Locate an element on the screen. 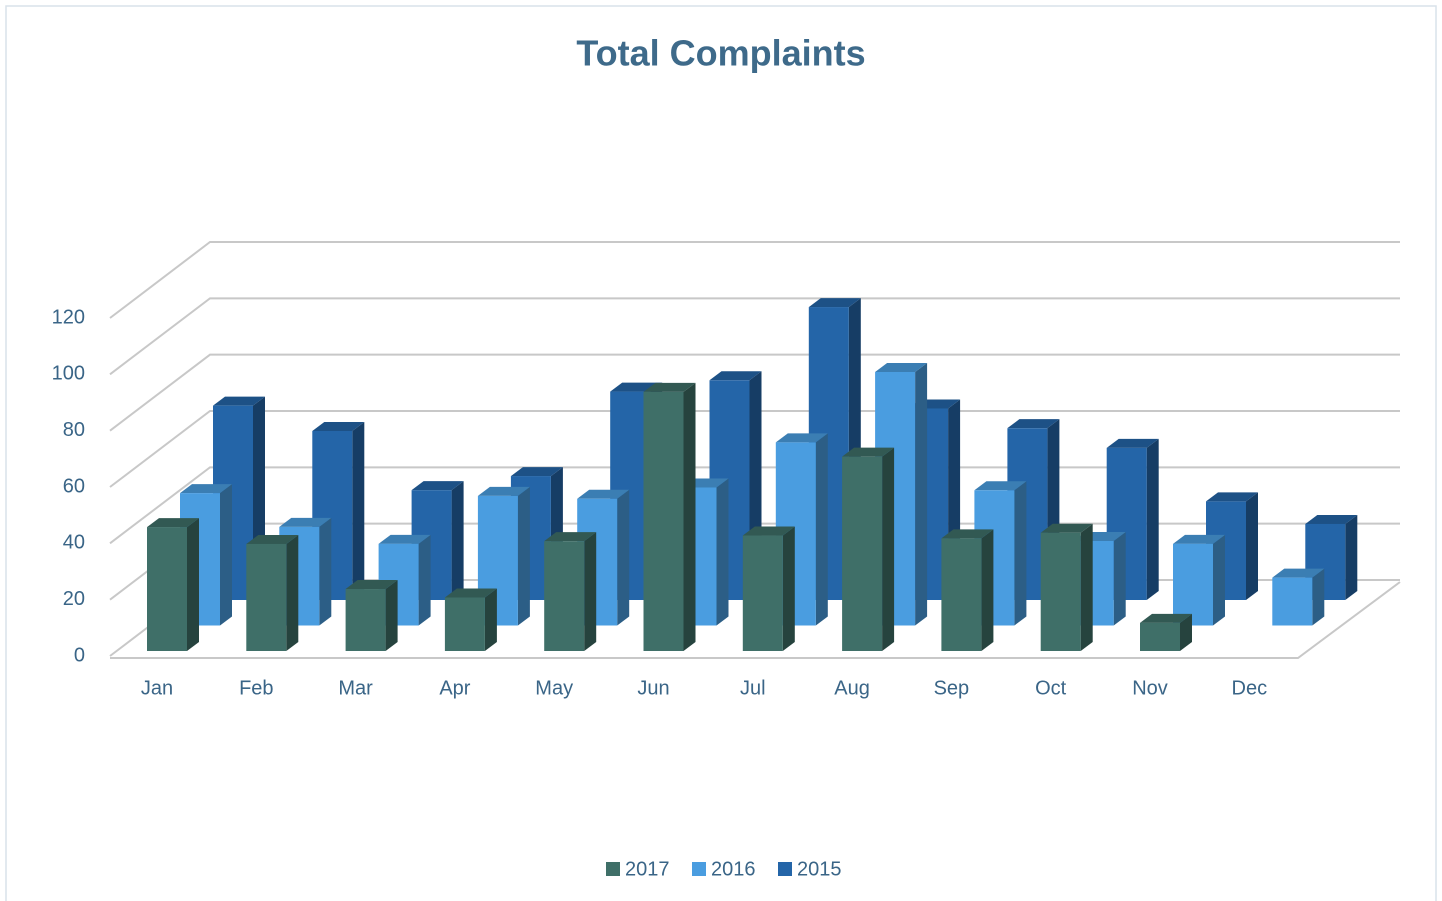 The width and height of the screenshot is (1442, 901). x-tick-label: Sep is located at coordinates (952, 688).